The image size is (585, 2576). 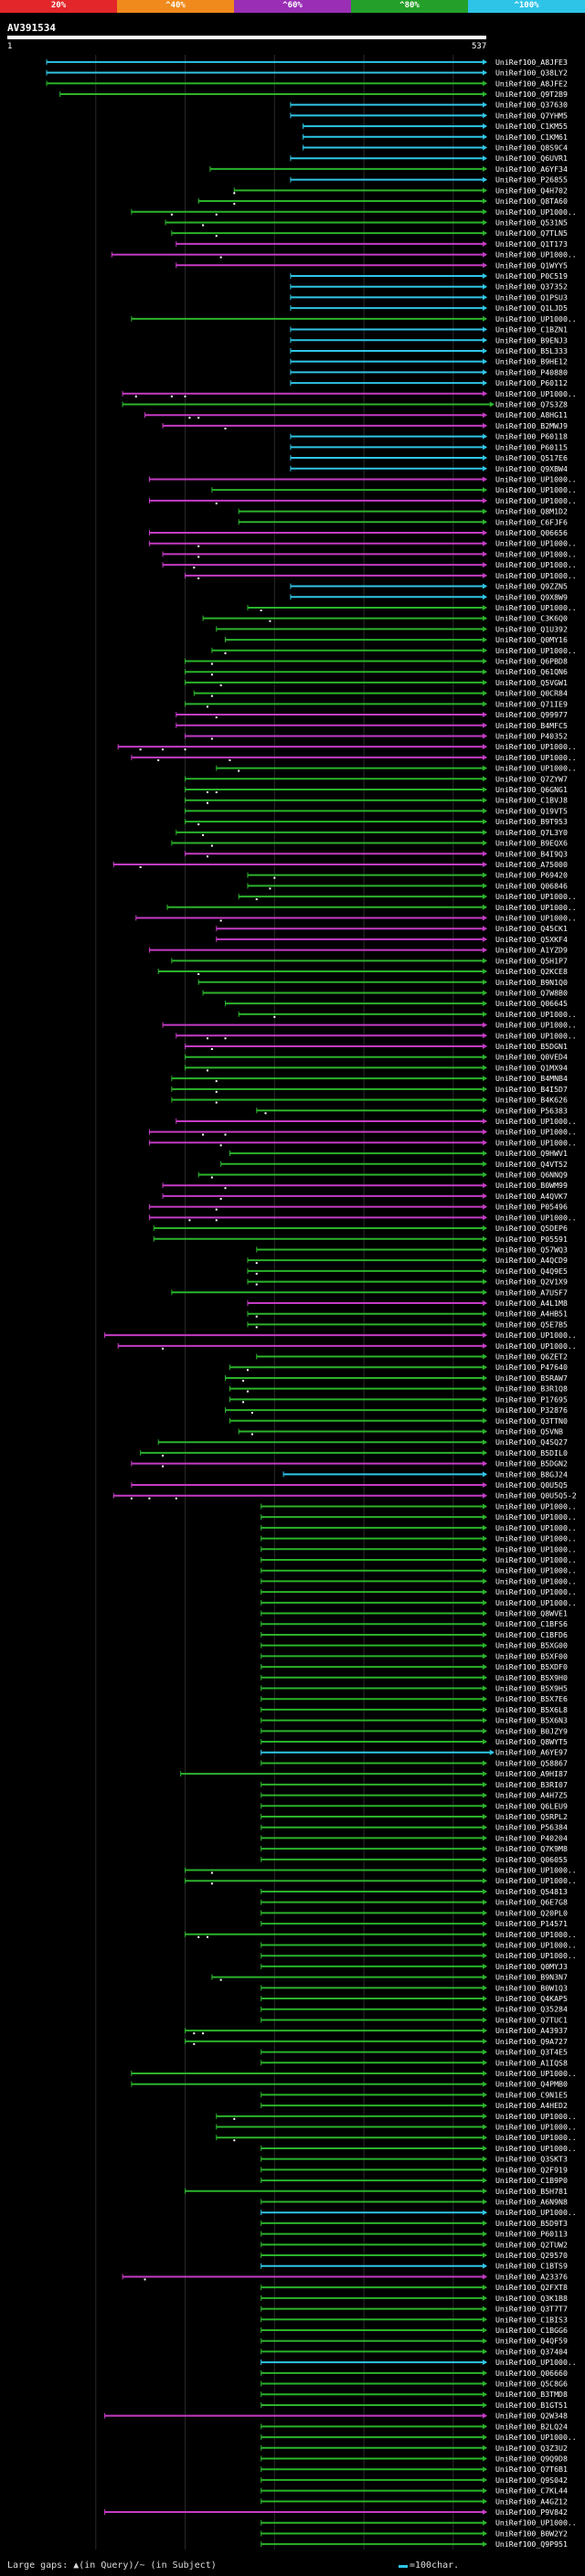 I want to click on hit-label: UniRef100_C6FJF6, so click(x=532, y=521).